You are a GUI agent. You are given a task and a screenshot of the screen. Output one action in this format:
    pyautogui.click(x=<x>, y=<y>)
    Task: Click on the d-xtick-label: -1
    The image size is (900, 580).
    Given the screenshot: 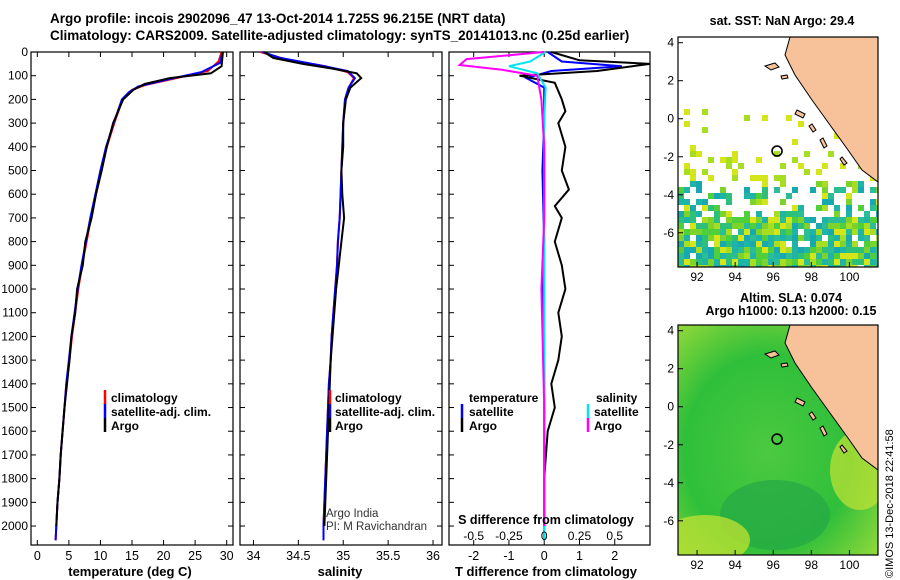 What is the action you would take?
    pyautogui.click(x=508, y=556)
    